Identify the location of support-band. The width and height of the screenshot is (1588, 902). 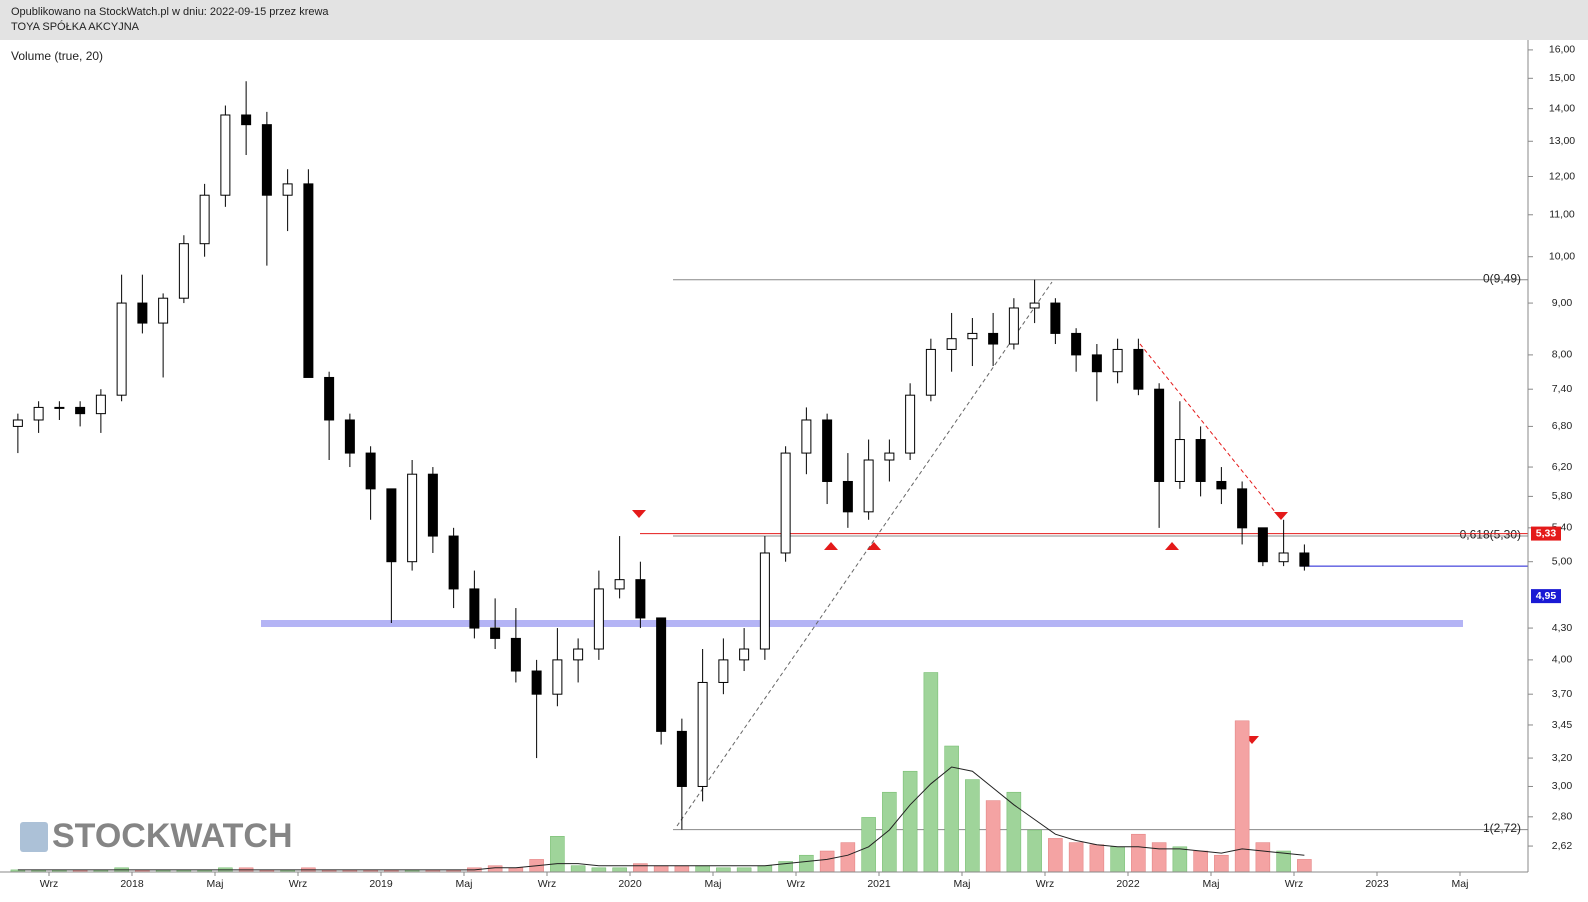
(862, 623).